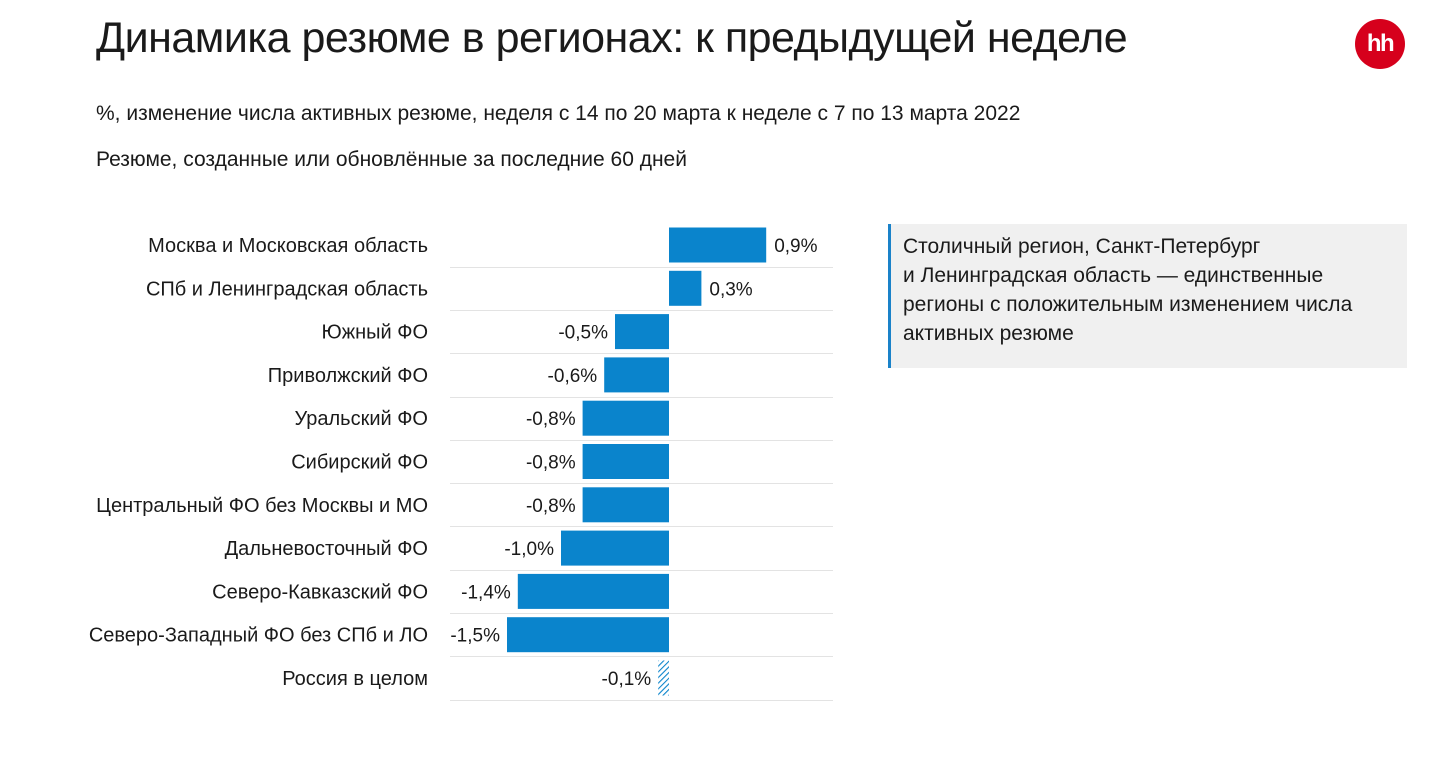  I want to click on category-label: Южный ФО, so click(375, 333).